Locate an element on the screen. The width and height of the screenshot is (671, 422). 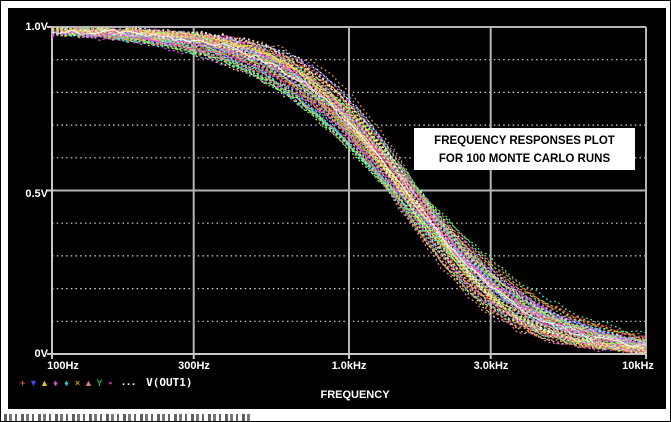
x-axis-title: FREQUENCY is located at coordinates (355, 395).